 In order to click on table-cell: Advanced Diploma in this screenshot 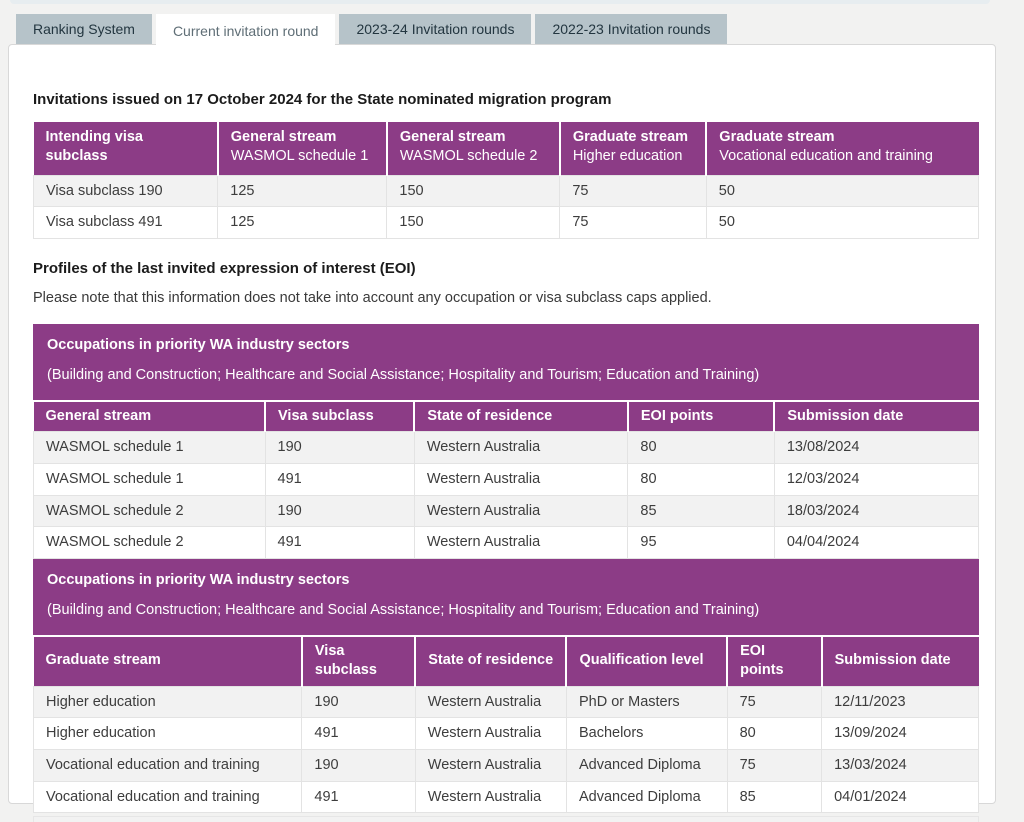, I will do `click(646, 765)`.